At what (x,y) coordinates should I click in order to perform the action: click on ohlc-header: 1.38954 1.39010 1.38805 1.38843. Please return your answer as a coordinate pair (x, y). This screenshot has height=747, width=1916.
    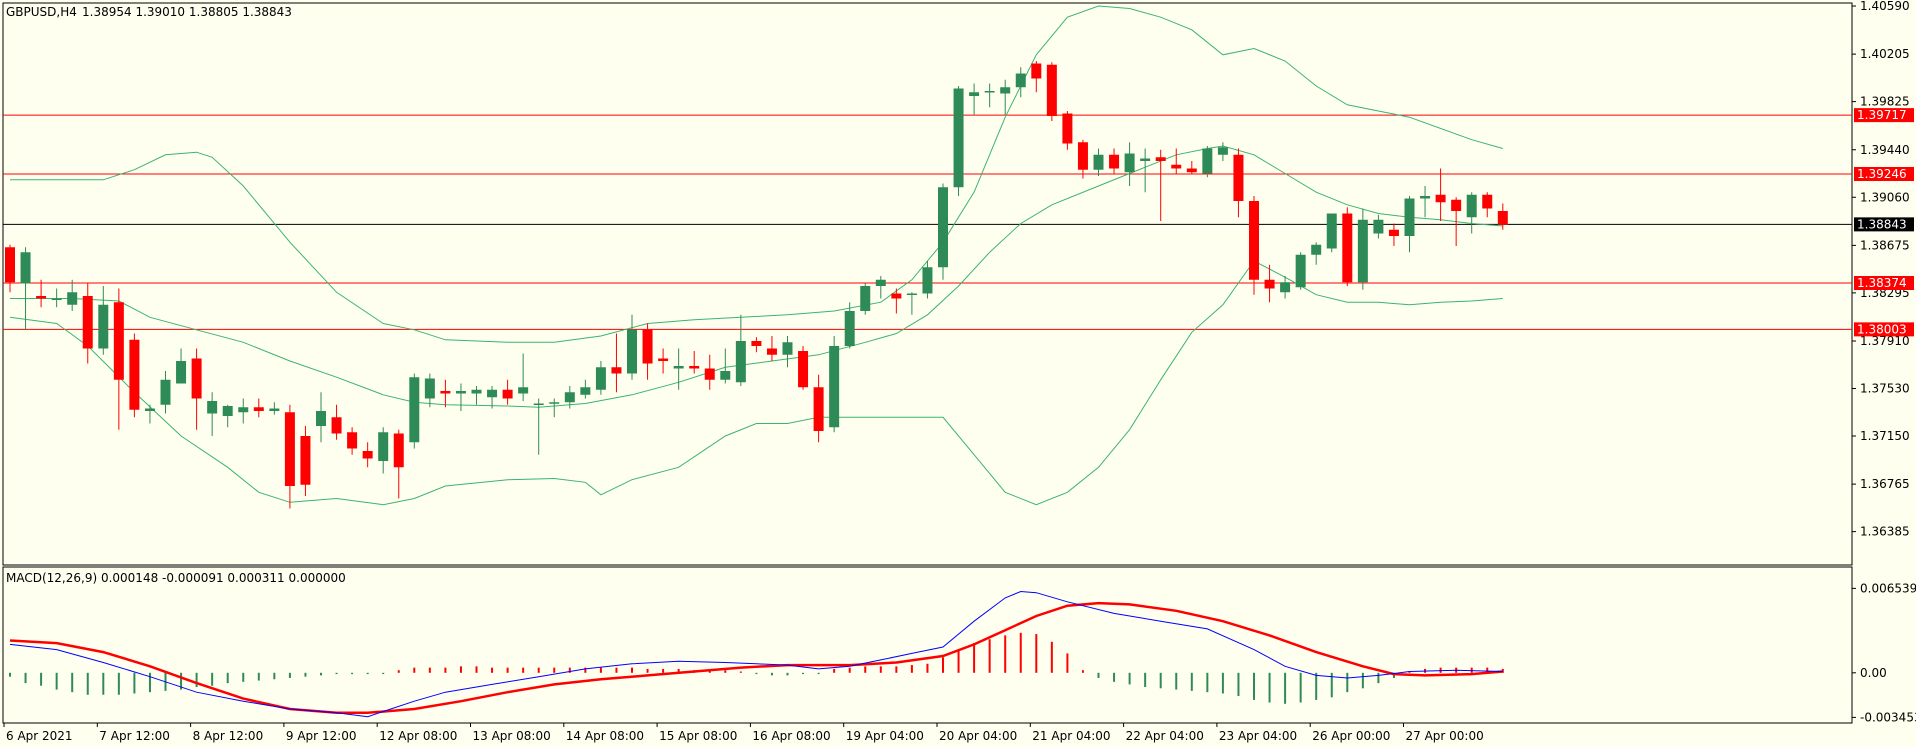
    Looking at the image, I should click on (187, 12).